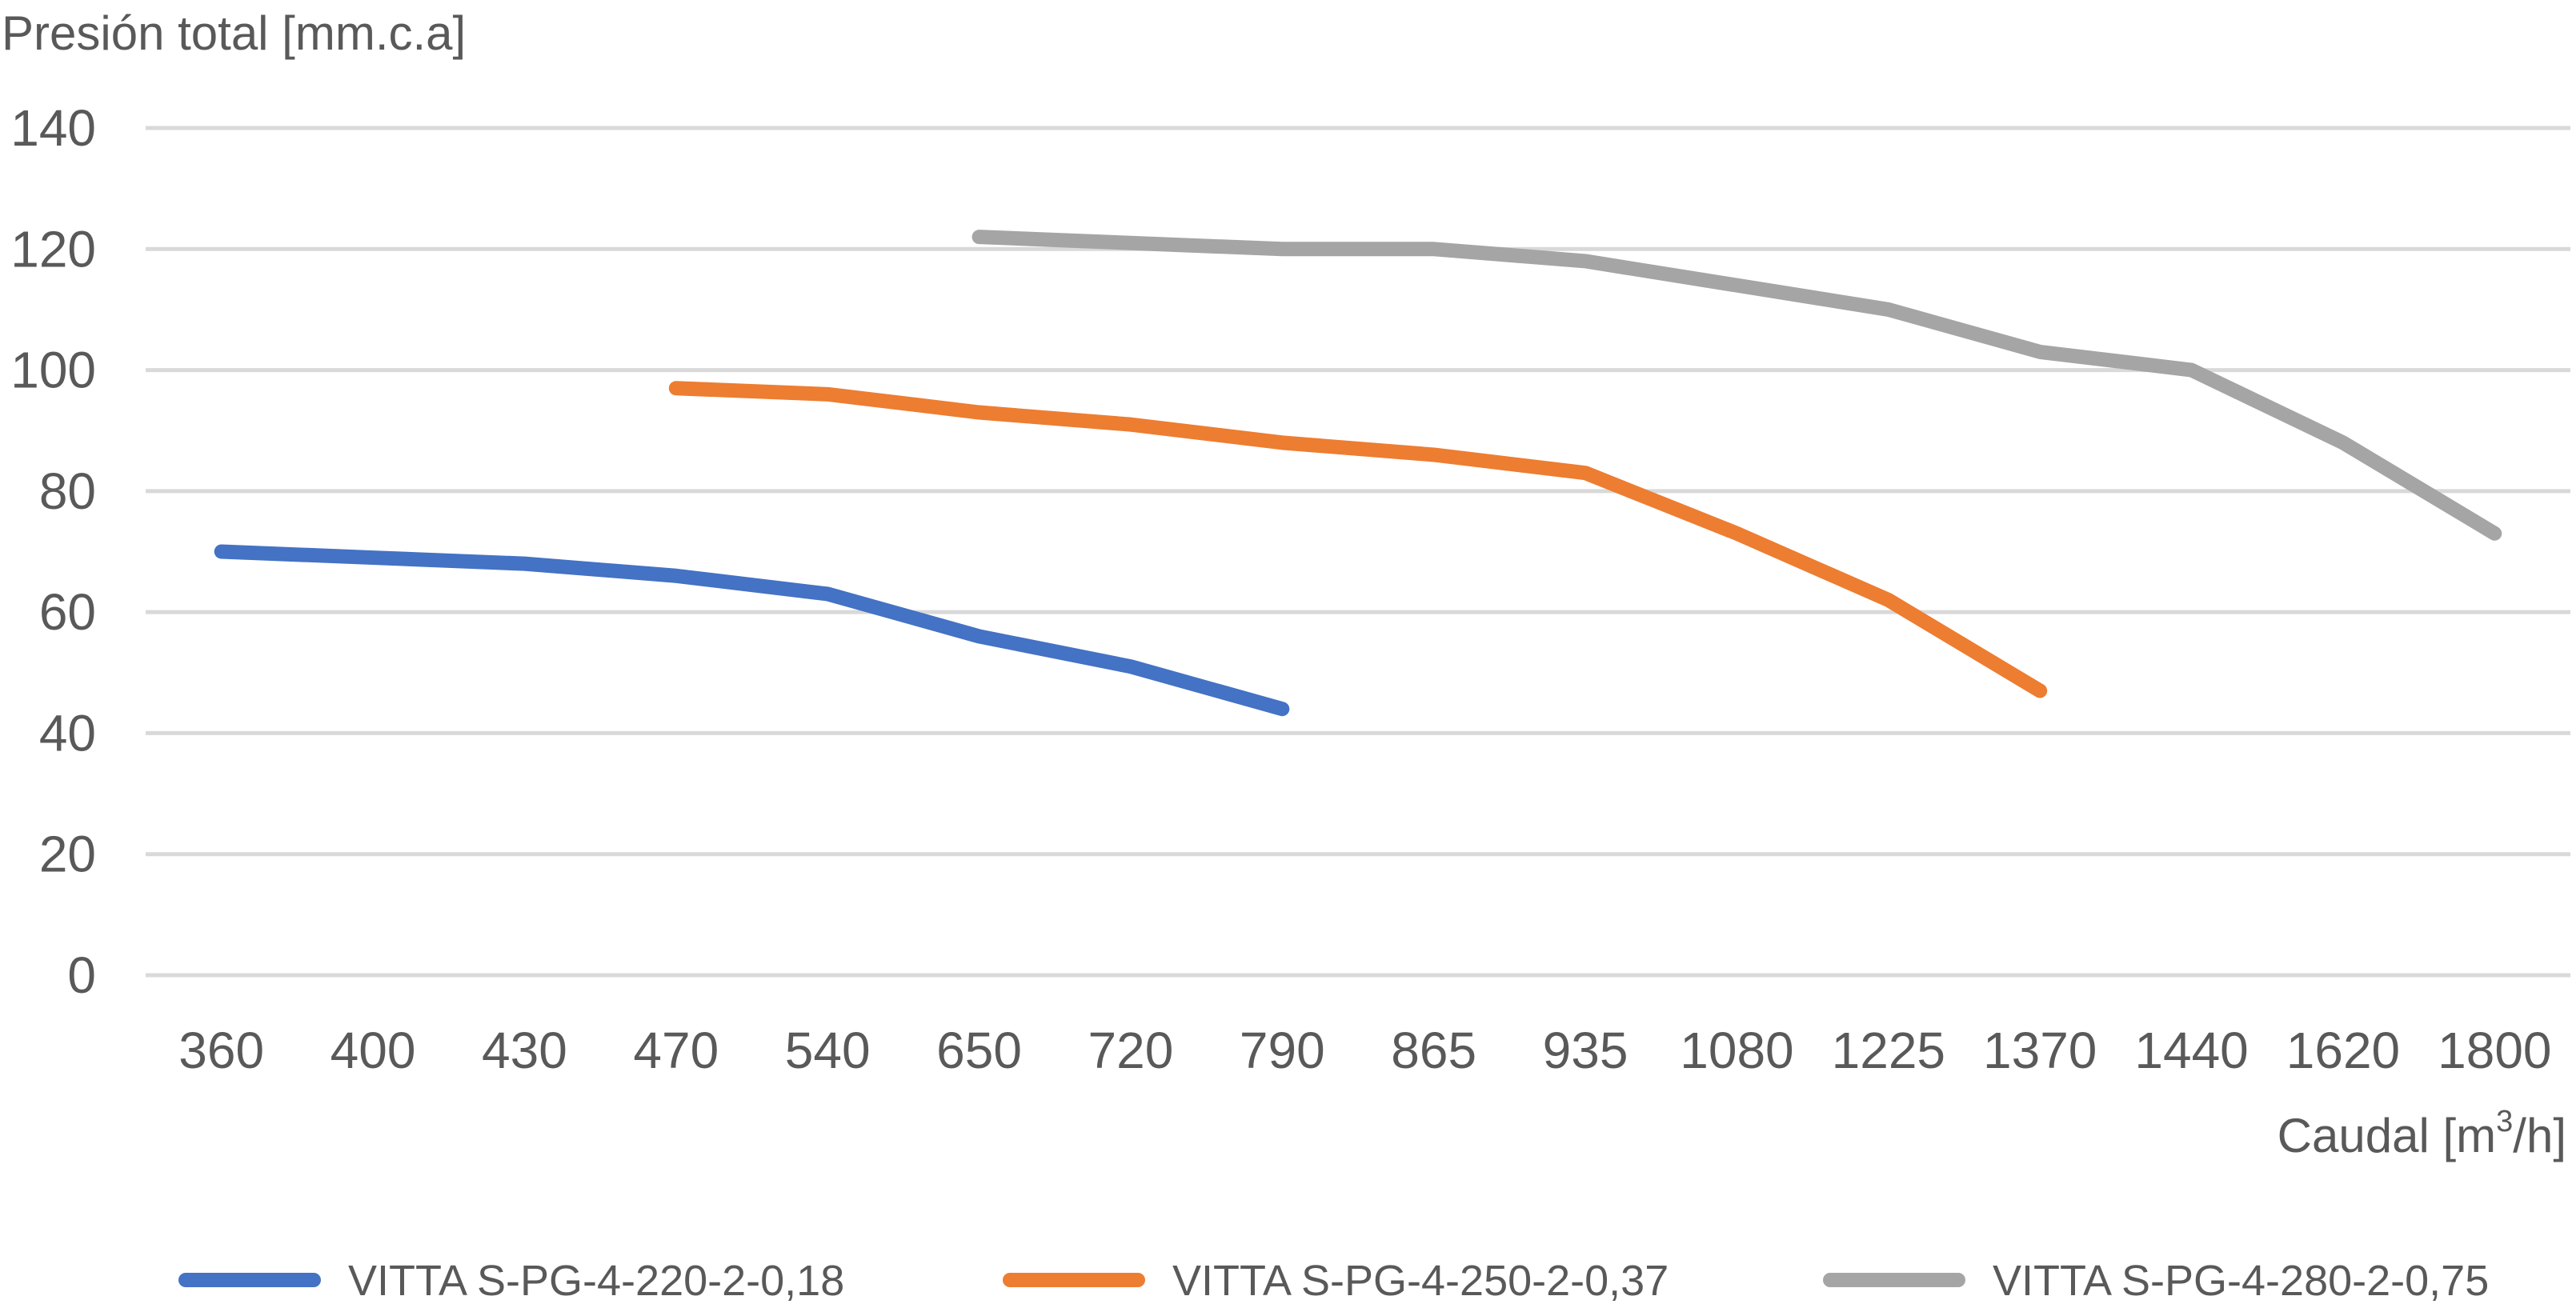 This screenshot has height=1308, width=2576. What do you see at coordinates (234, 33) in the screenshot?
I see `y-axis-title: Presión total [mm.c.a]` at bounding box center [234, 33].